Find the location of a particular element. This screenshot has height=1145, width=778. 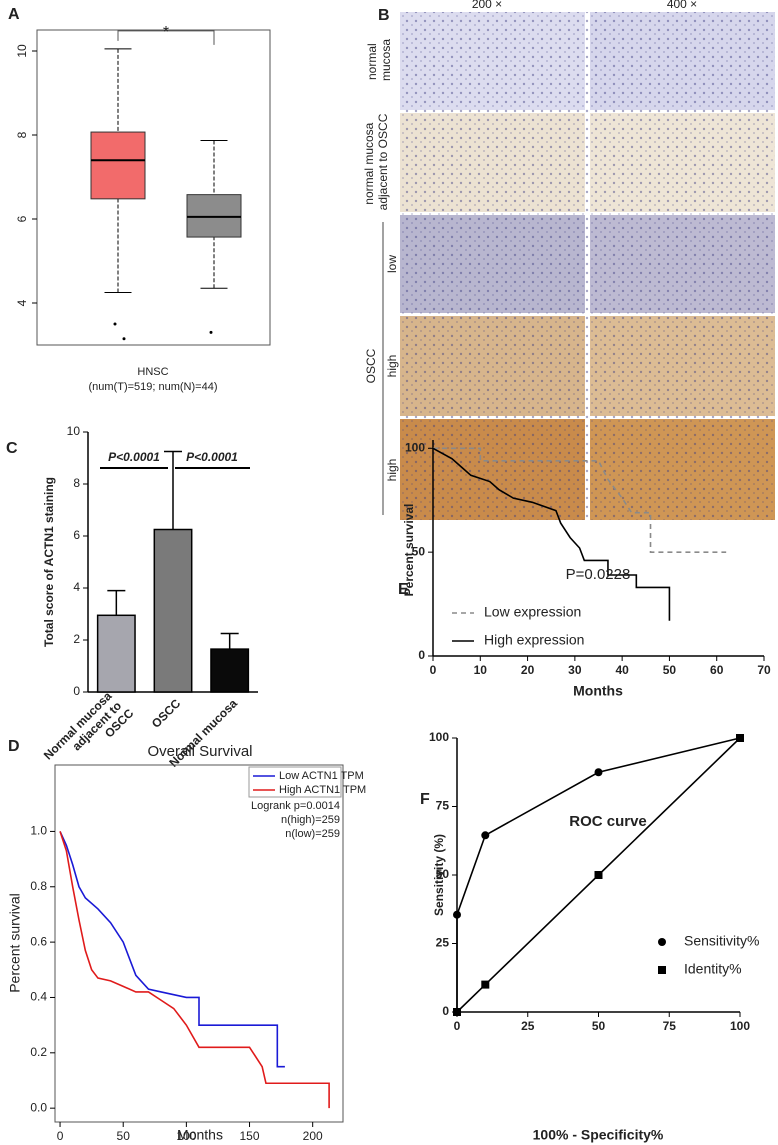

x-axis-label: (num(T)=519; num(N)=44) is located at coordinates (153, 387).